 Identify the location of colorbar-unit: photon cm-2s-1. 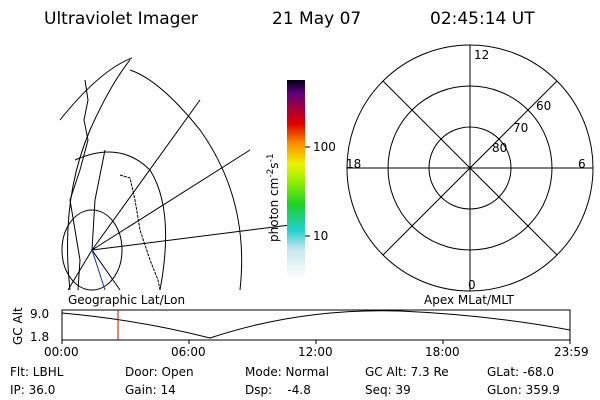
(273, 197).